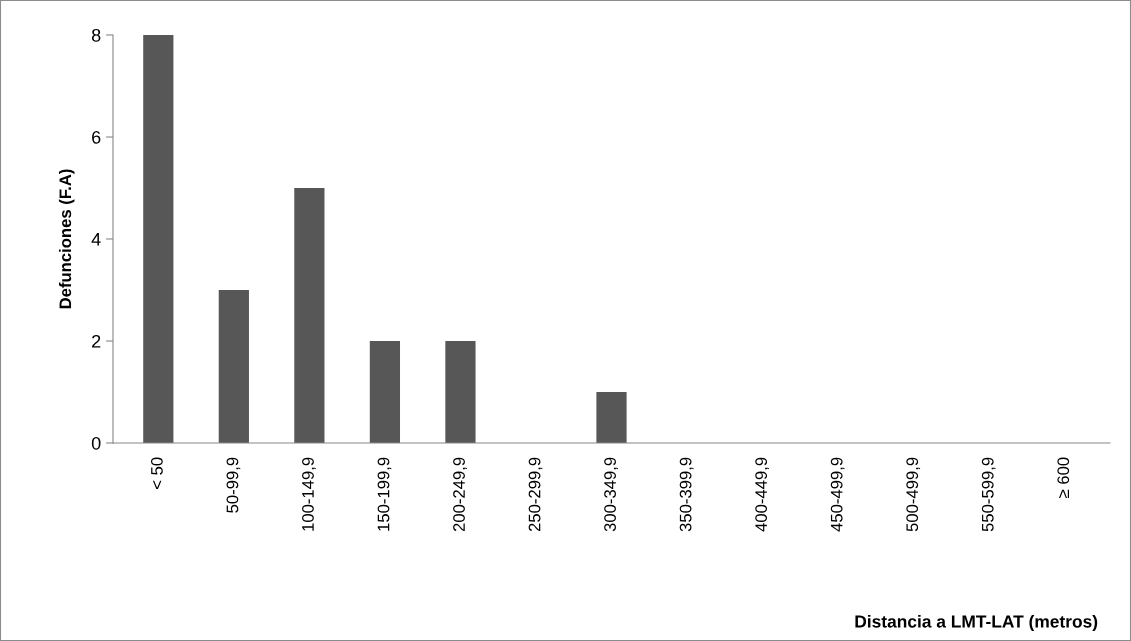 The height and width of the screenshot is (641, 1131). I want to click on y-tick-label: 8, so click(96, 35).